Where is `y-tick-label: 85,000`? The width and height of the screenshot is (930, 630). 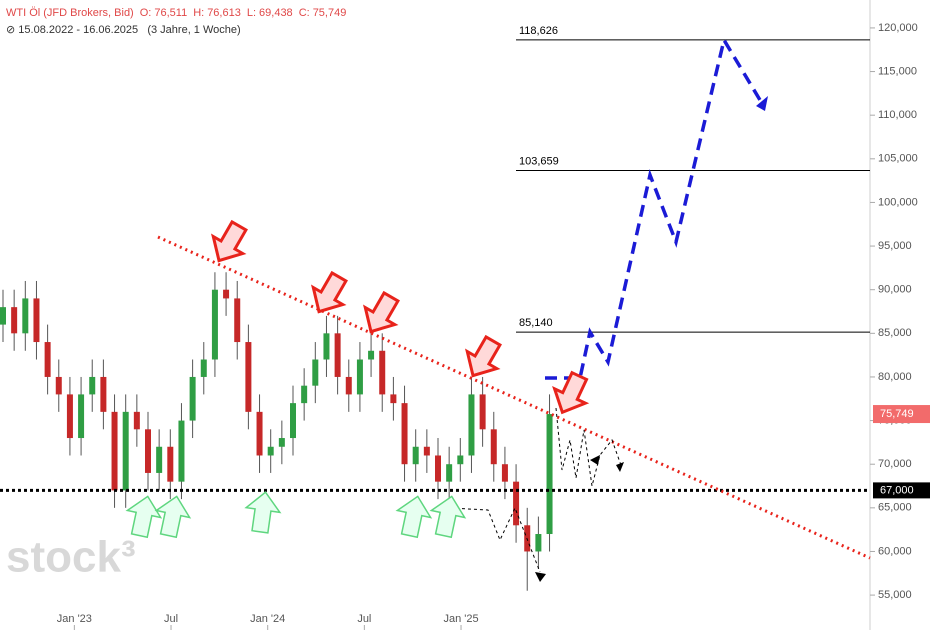
y-tick-label: 85,000 is located at coordinates (895, 333).